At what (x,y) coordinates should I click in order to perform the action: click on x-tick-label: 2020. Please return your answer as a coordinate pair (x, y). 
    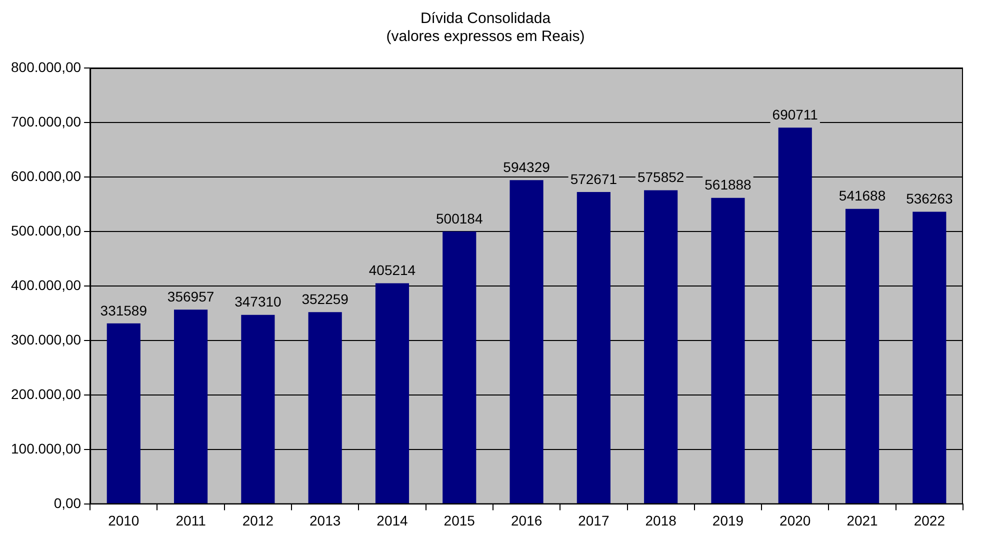
    Looking at the image, I should click on (795, 520).